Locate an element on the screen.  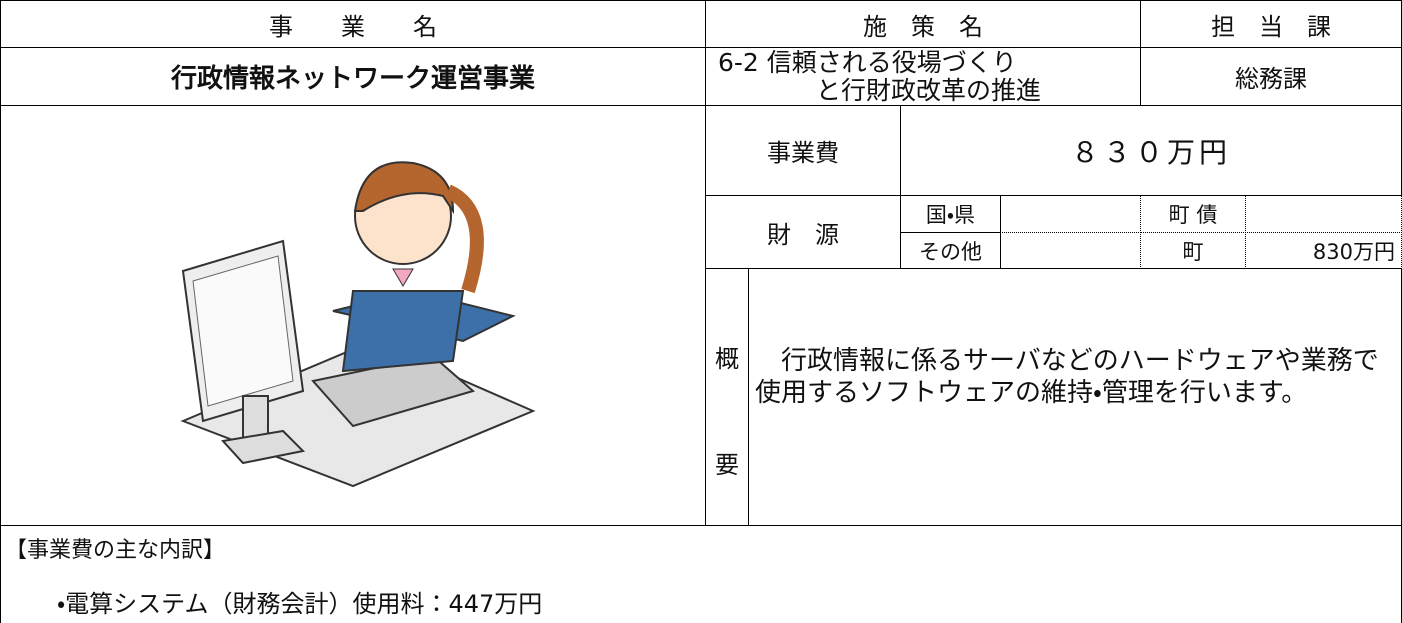
screen is located at coordinates (243, 330).